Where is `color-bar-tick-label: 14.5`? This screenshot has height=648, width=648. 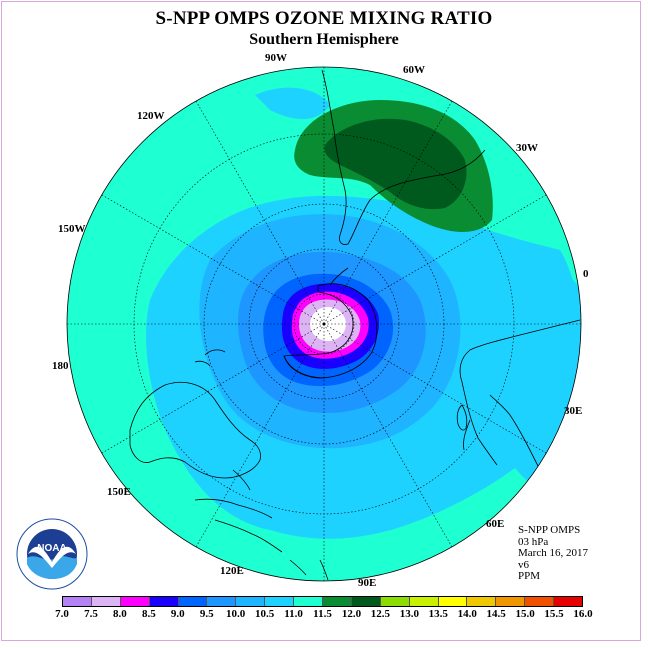
color-bar-tick-label: 14.5 is located at coordinates (496, 614).